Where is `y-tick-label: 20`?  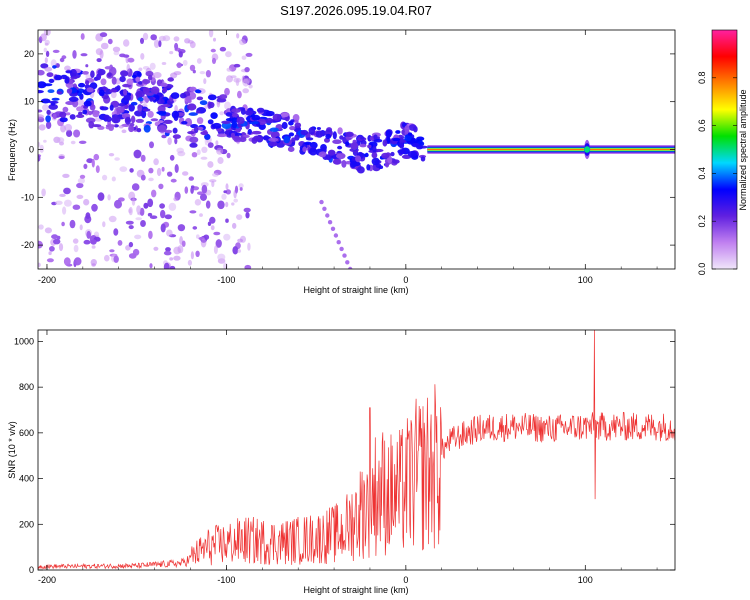
y-tick-label: 20 is located at coordinates (29, 54).